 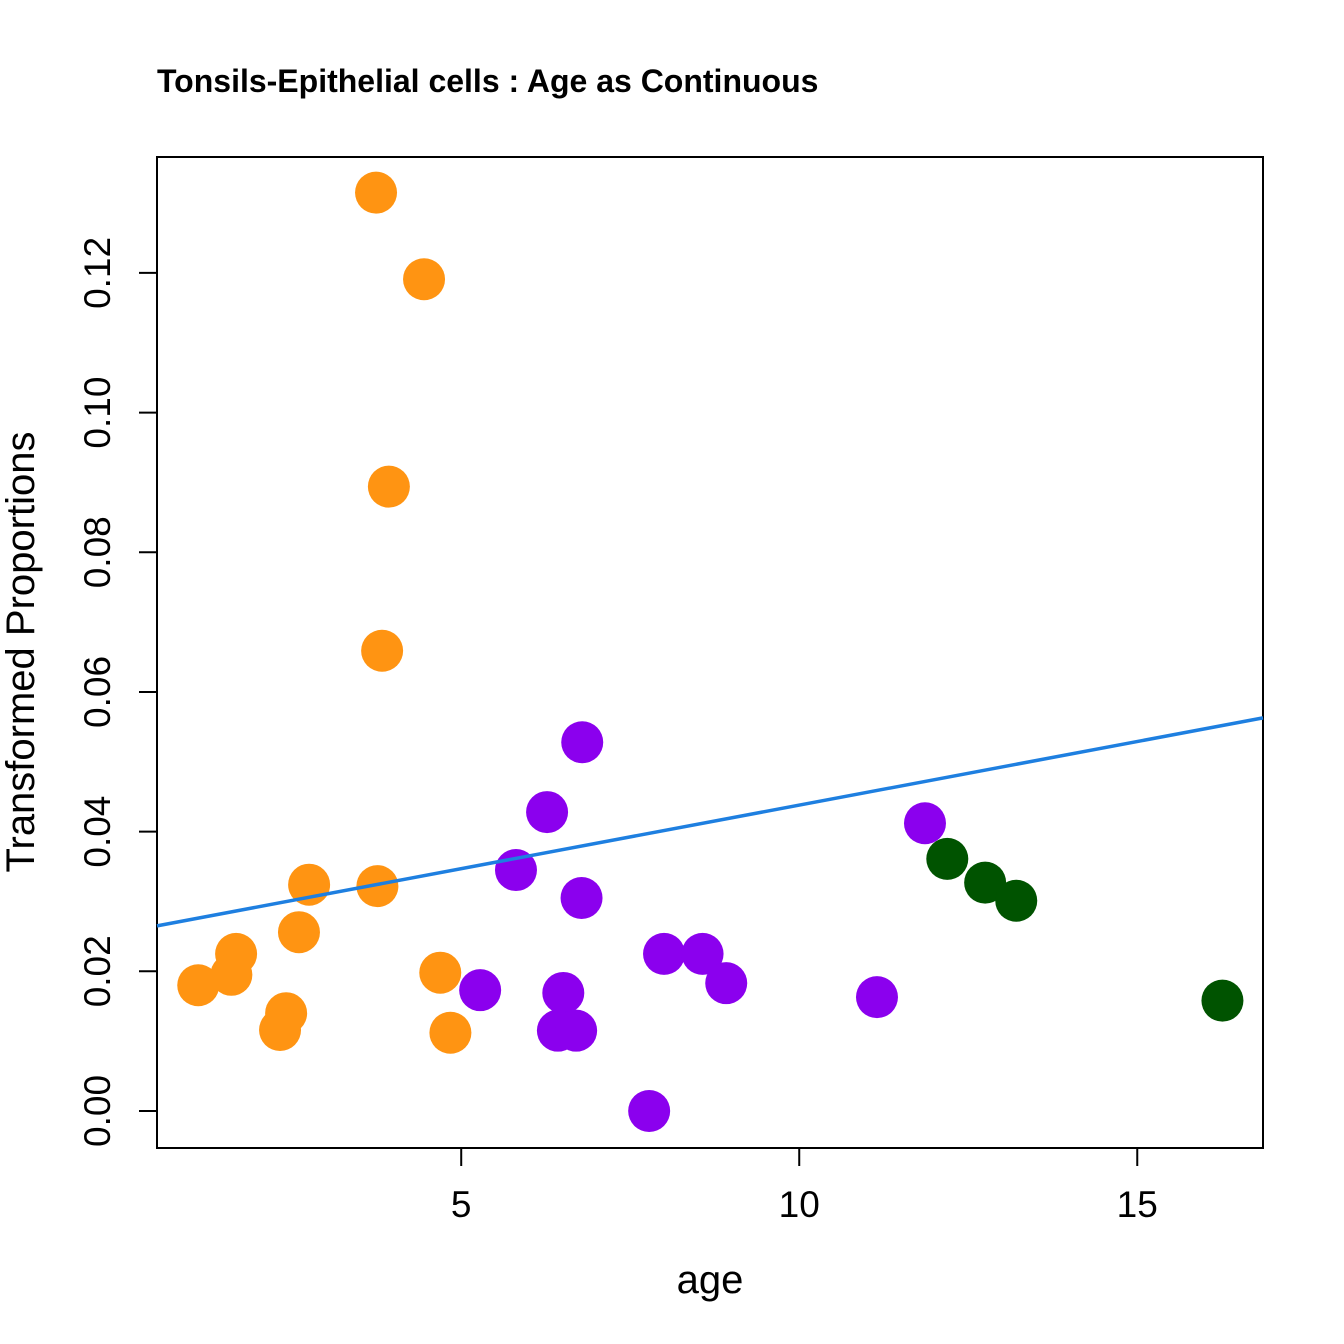 What do you see at coordinates (97, 552) in the screenshot?
I see `y-tick-label: 0.08` at bounding box center [97, 552].